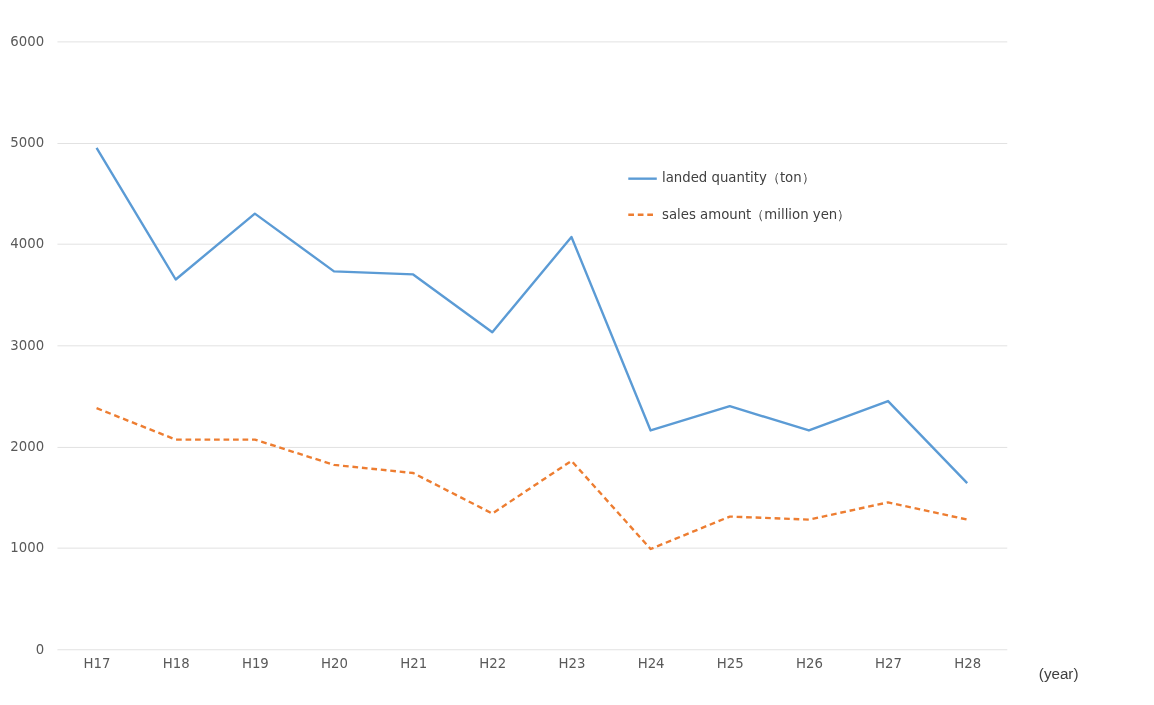 This screenshot has width=1154, height=705. What do you see at coordinates (255, 663) in the screenshot?
I see `x-tick-label: H19` at bounding box center [255, 663].